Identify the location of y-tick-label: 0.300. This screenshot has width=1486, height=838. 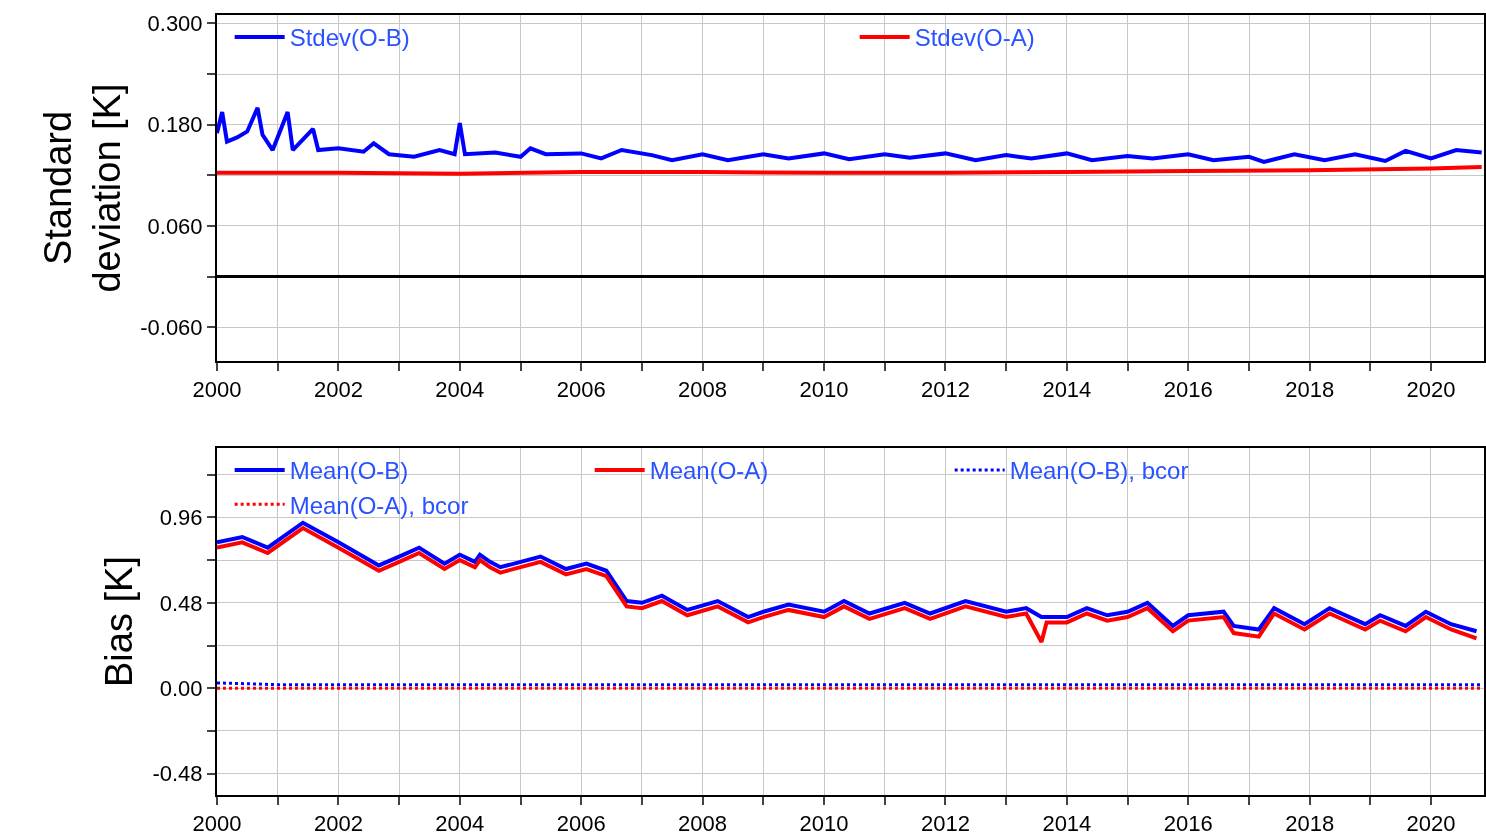
(175, 24).